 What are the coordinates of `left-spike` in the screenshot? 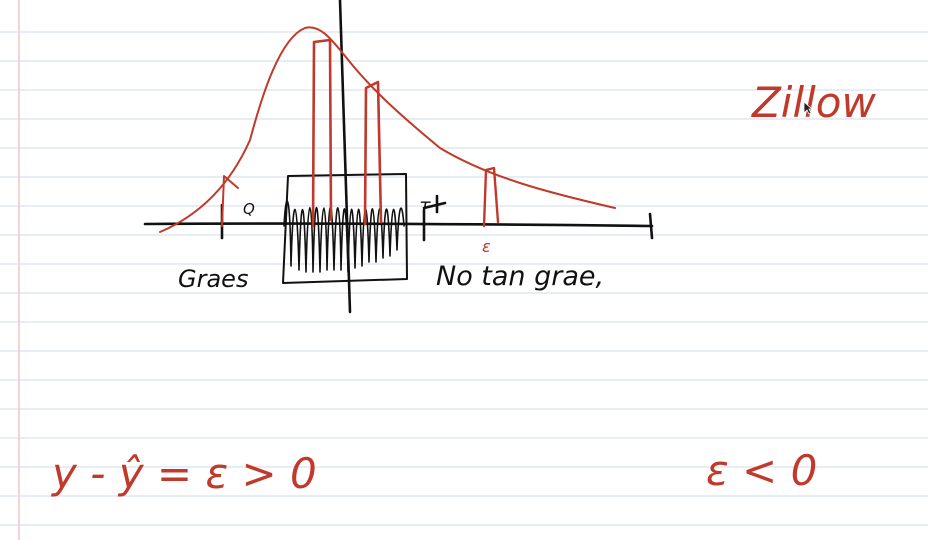 It's located at (230, 201).